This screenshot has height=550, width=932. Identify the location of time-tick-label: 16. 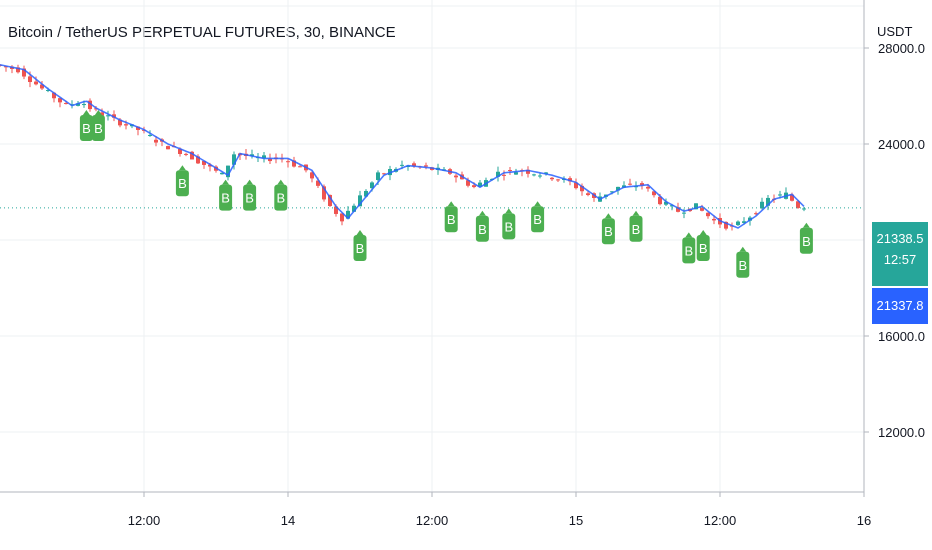
(864, 520).